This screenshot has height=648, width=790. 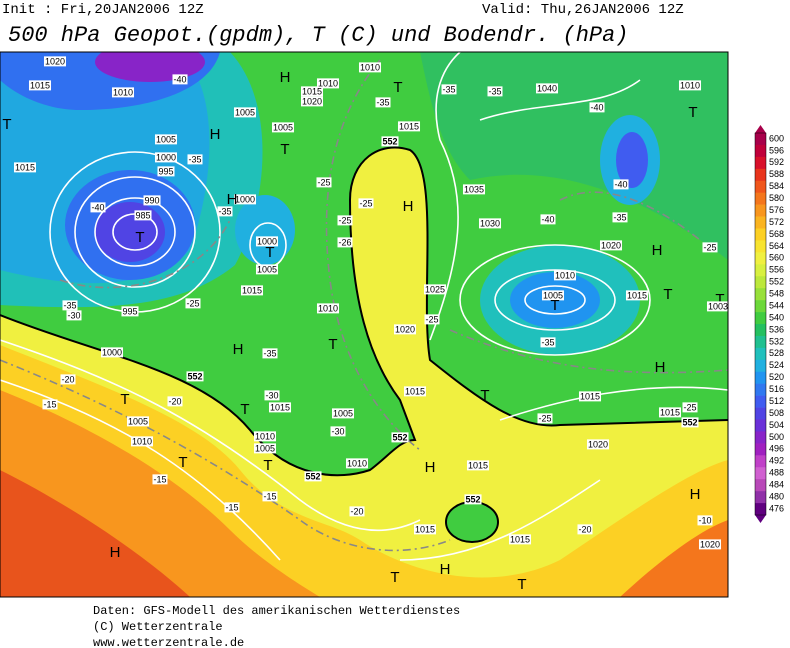 What do you see at coordinates (776, 413) in the screenshot?
I see `colorbar-label: 508` at bounding box center [776, 413].